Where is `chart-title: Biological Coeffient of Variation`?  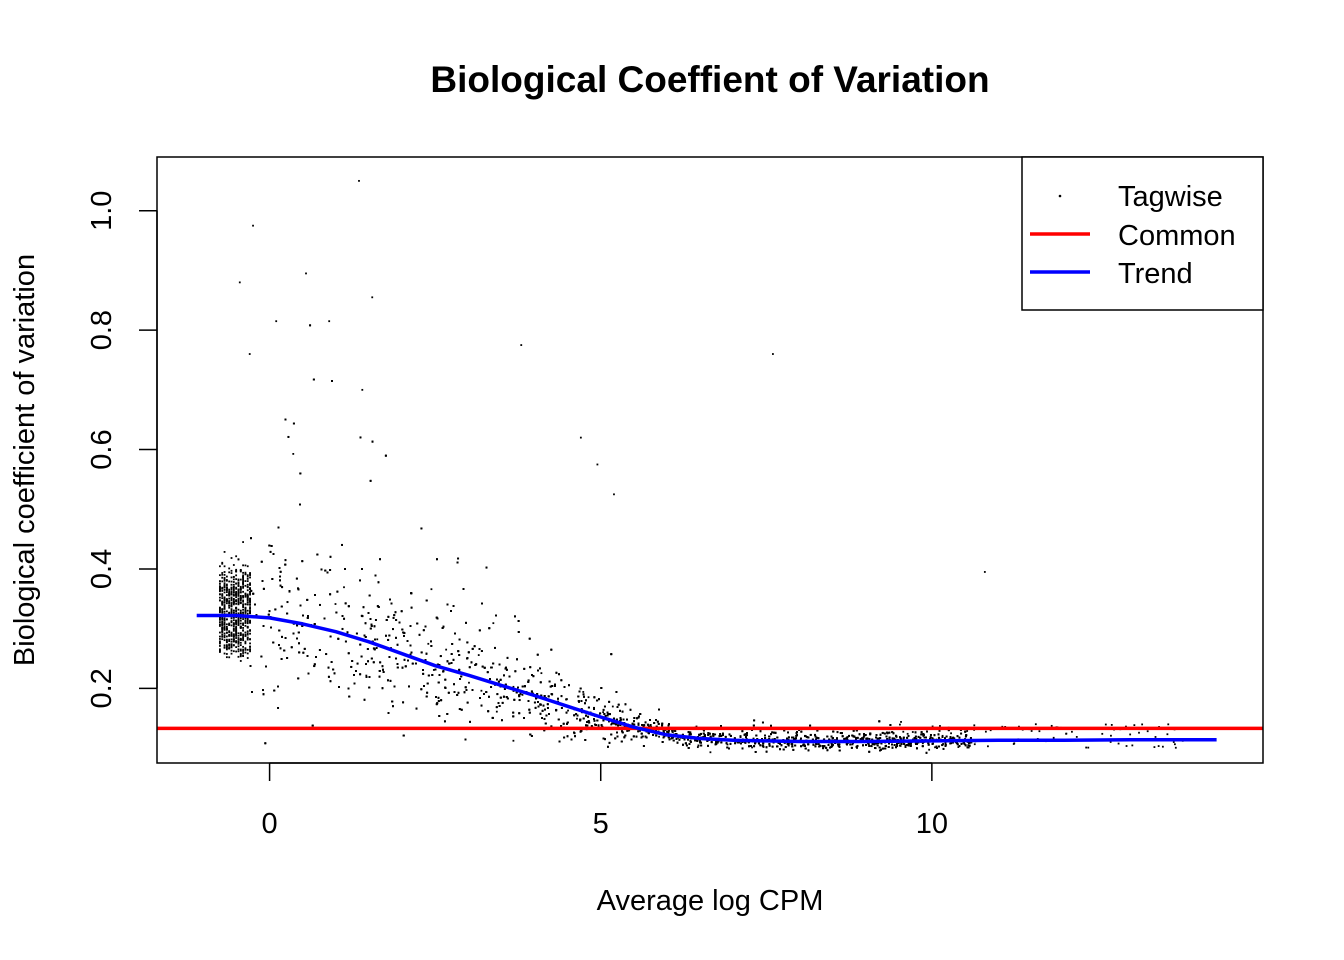 chart-title: Biological Coeffient of Variation is located at coordinates (709, 79).